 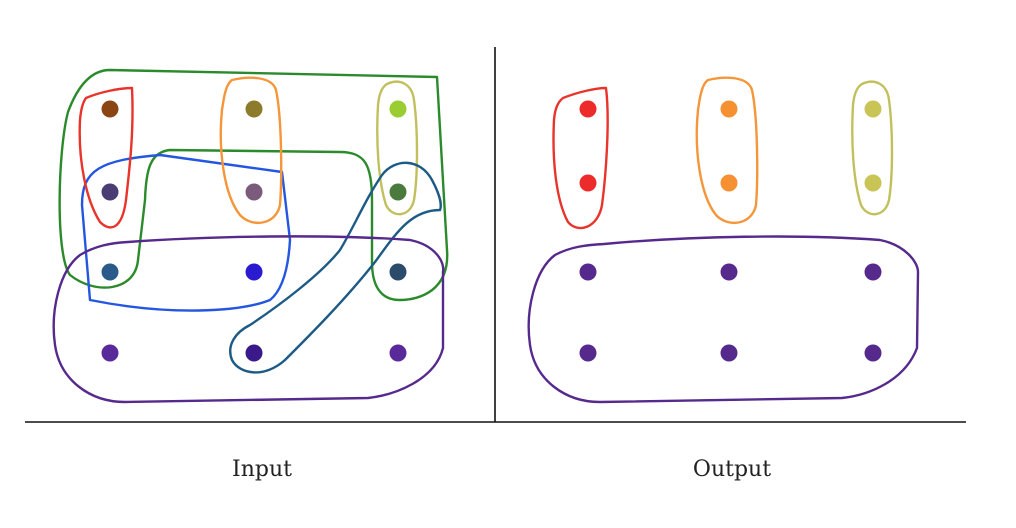 I want to click on output-label: Output, so click(x=732, y=469).